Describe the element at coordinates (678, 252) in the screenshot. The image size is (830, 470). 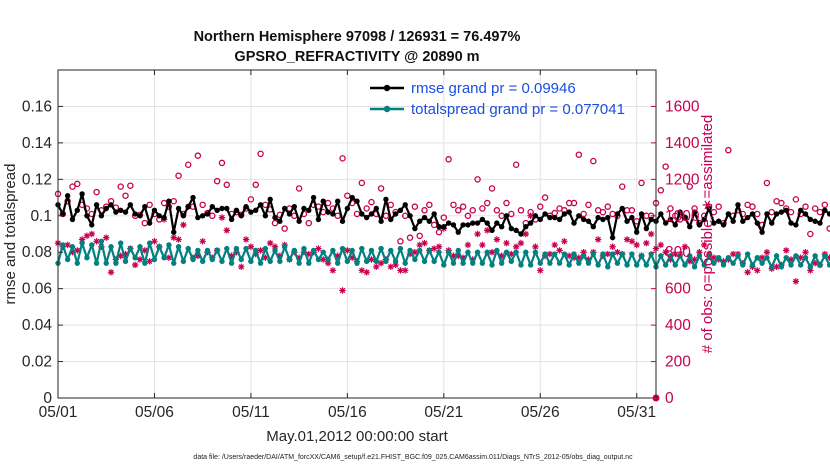
I see `y-right-tick-label: 800` at that location.